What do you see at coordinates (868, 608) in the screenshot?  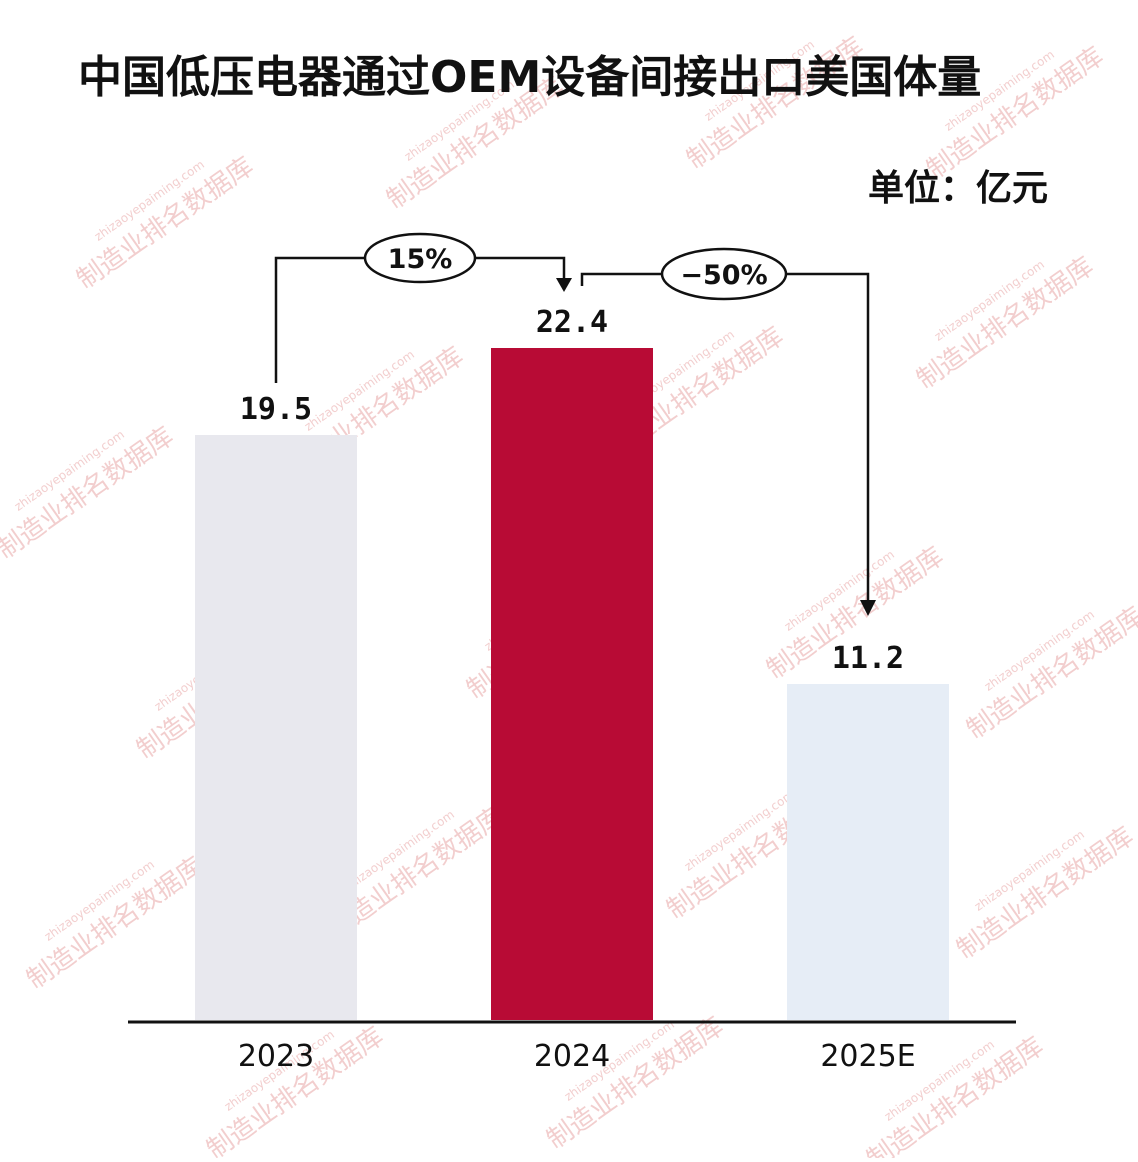 I see `arrowhead-2025E` at bounding box center [868, 608].